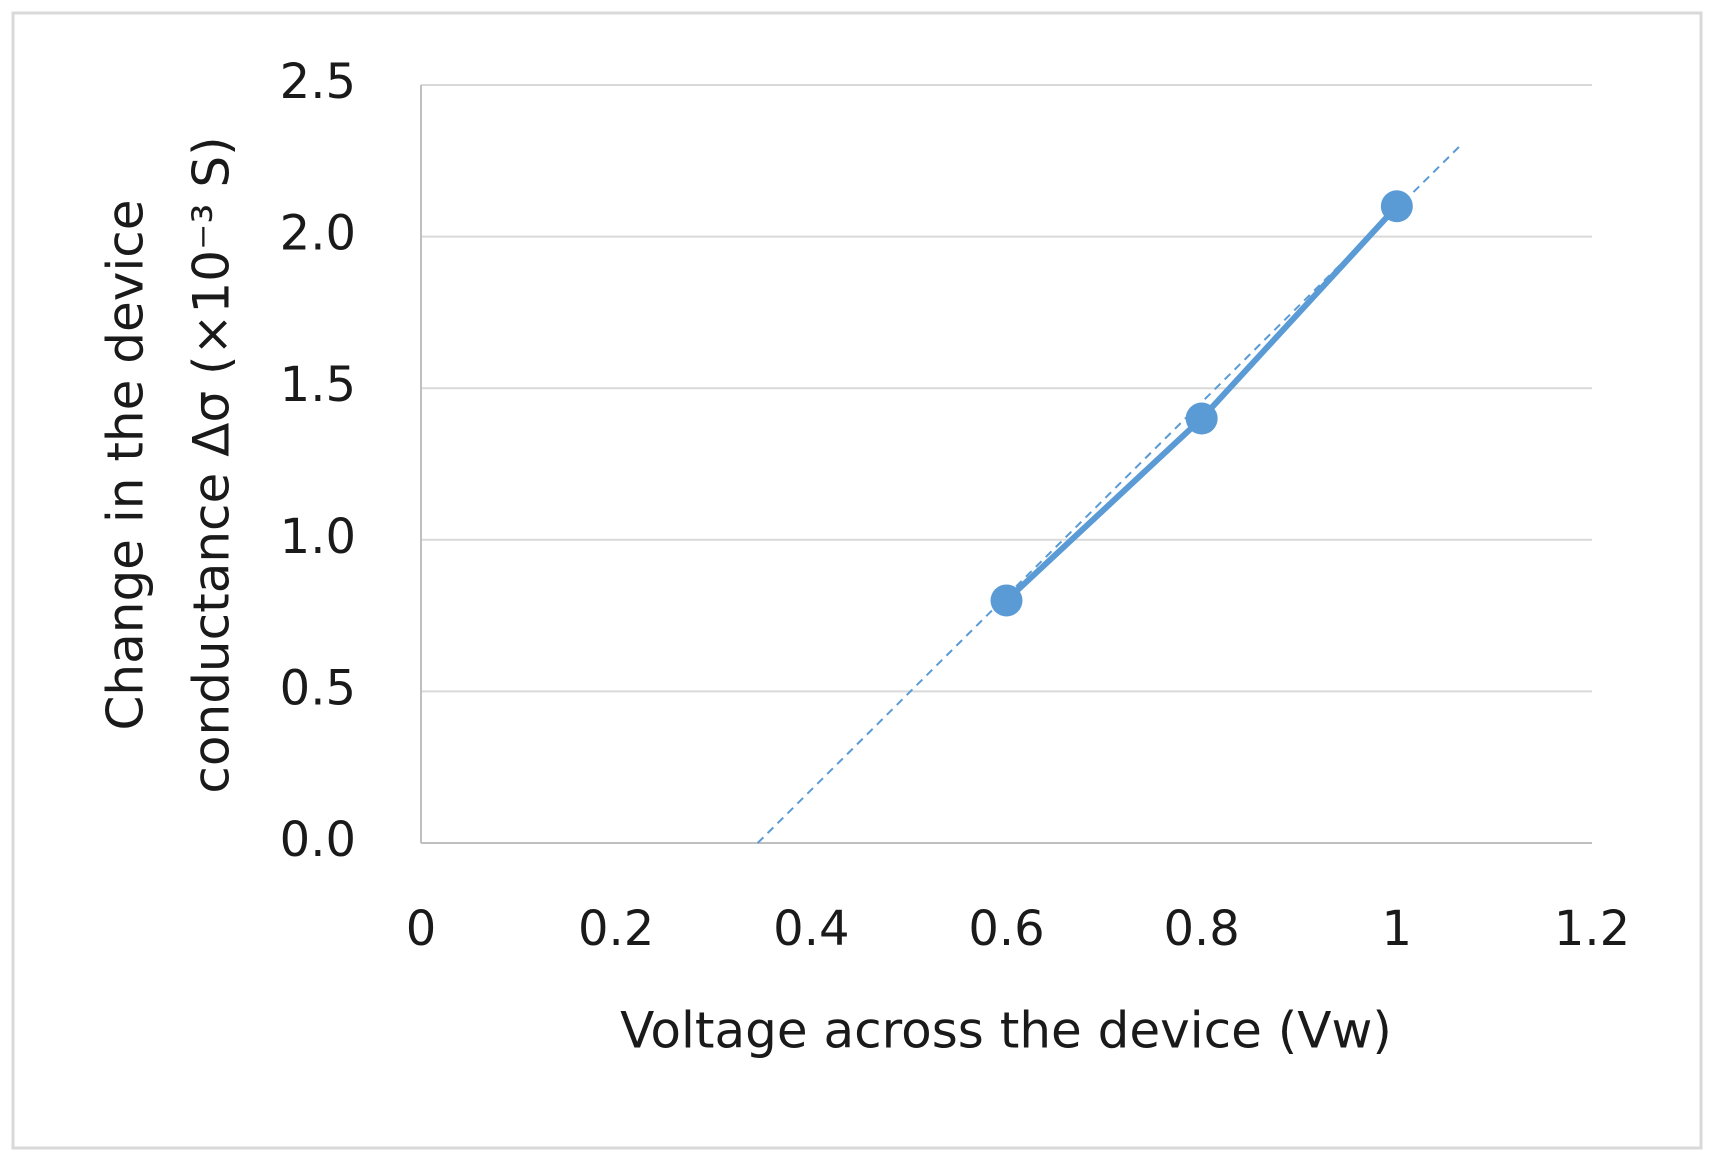 The height and width of the screenshot is (1162, 1715). What do you see at coordinates (318, 537) in the screenshot?
I see `y-tick-label: 1.0` at bounding box center [318, 537].